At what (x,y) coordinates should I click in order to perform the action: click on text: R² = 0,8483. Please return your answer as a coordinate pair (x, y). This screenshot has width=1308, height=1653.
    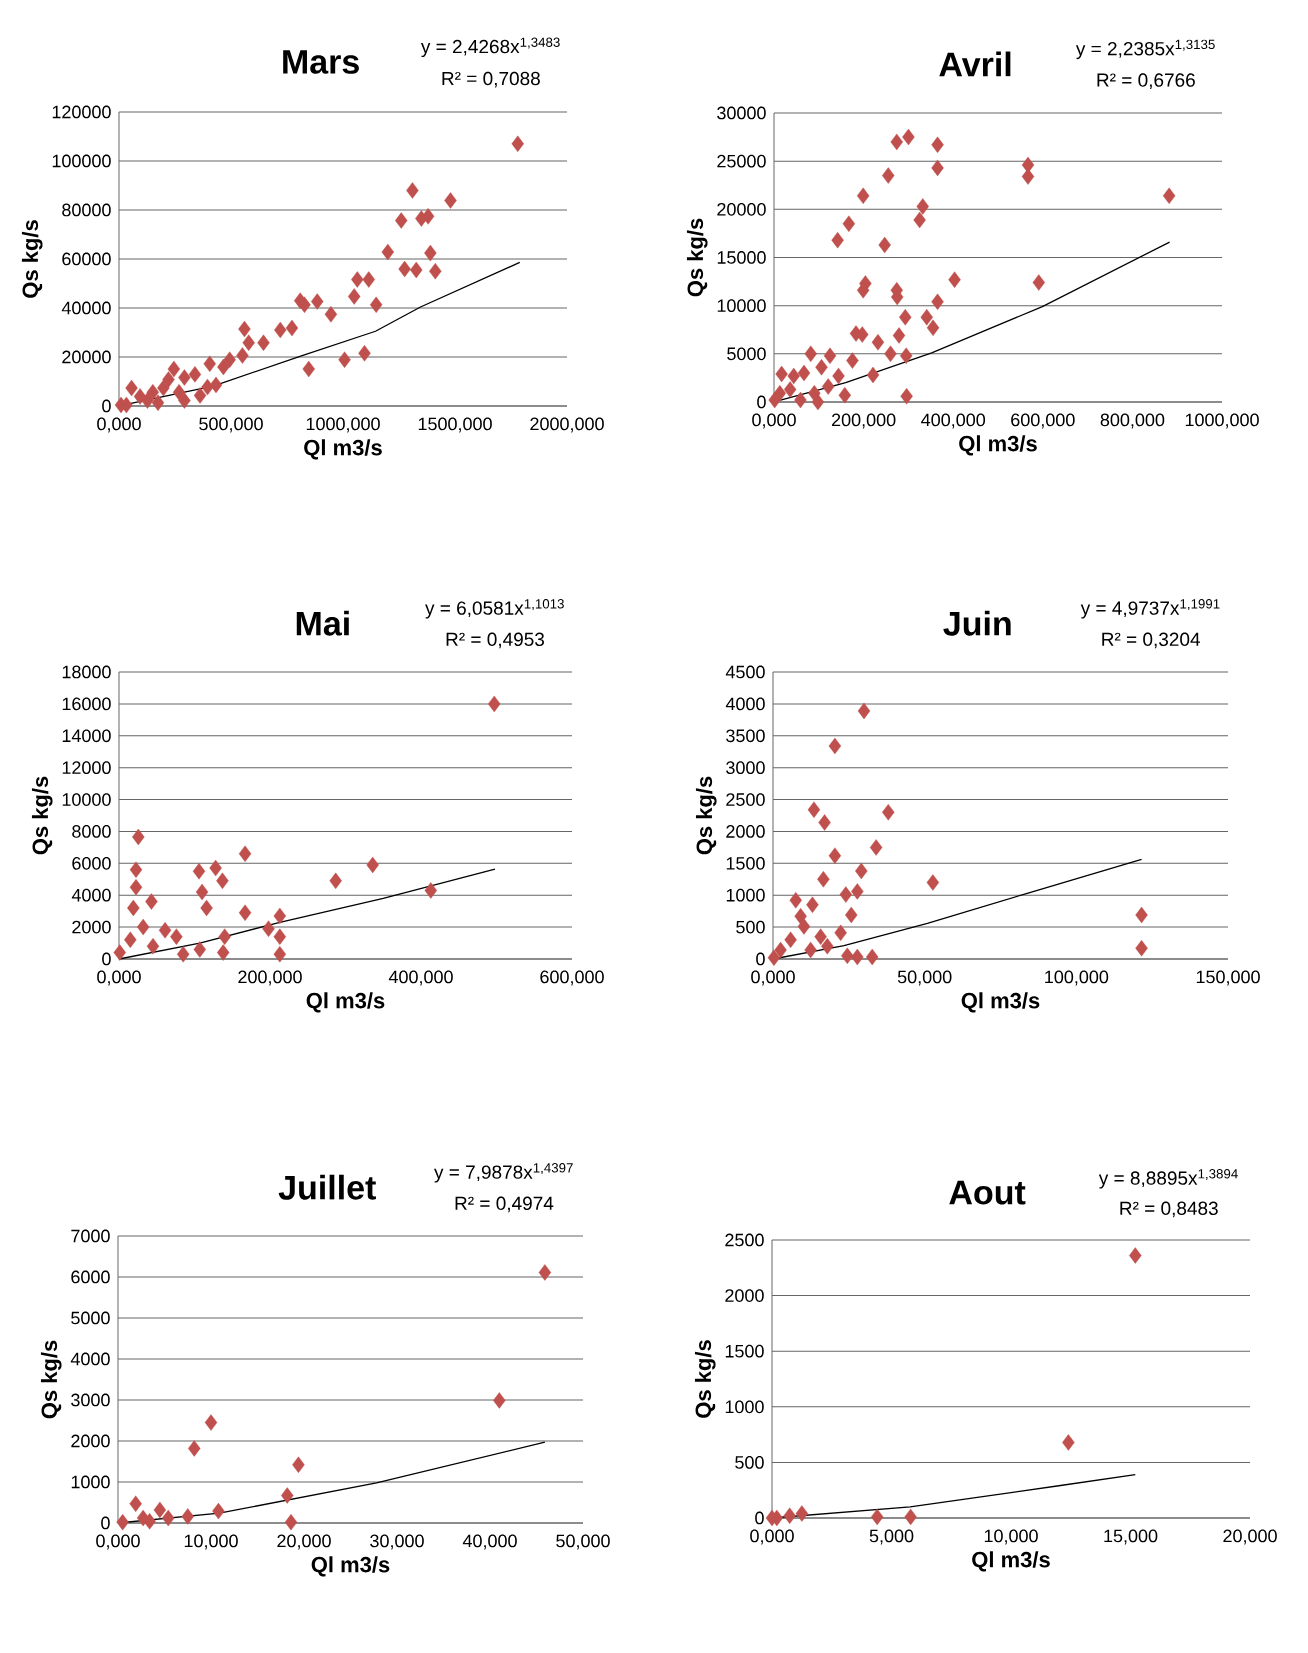
    Looking at the image, I should click on (1169, 1209).